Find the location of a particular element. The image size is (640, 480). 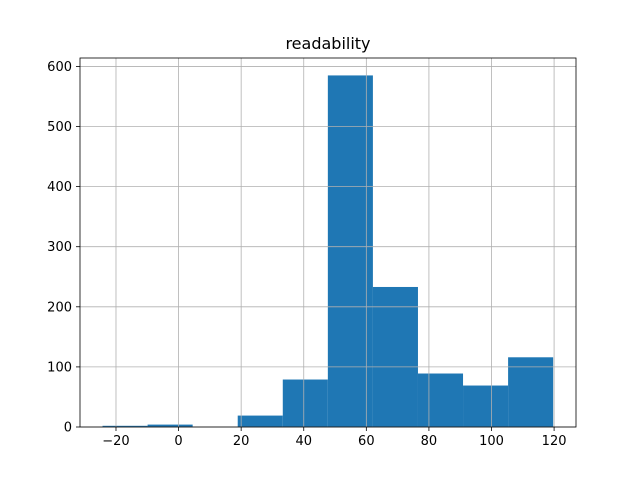

y-tick-label: 0 is located at coordinates (68, 428).